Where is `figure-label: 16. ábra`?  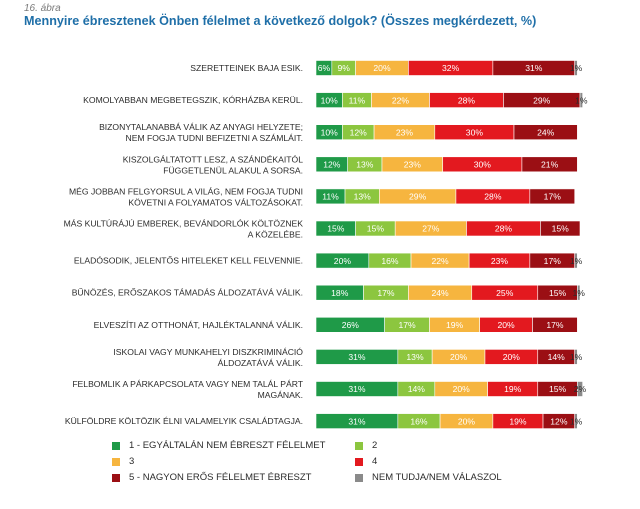 figure-label: 16. ábra is located at coordinates (42, 8).